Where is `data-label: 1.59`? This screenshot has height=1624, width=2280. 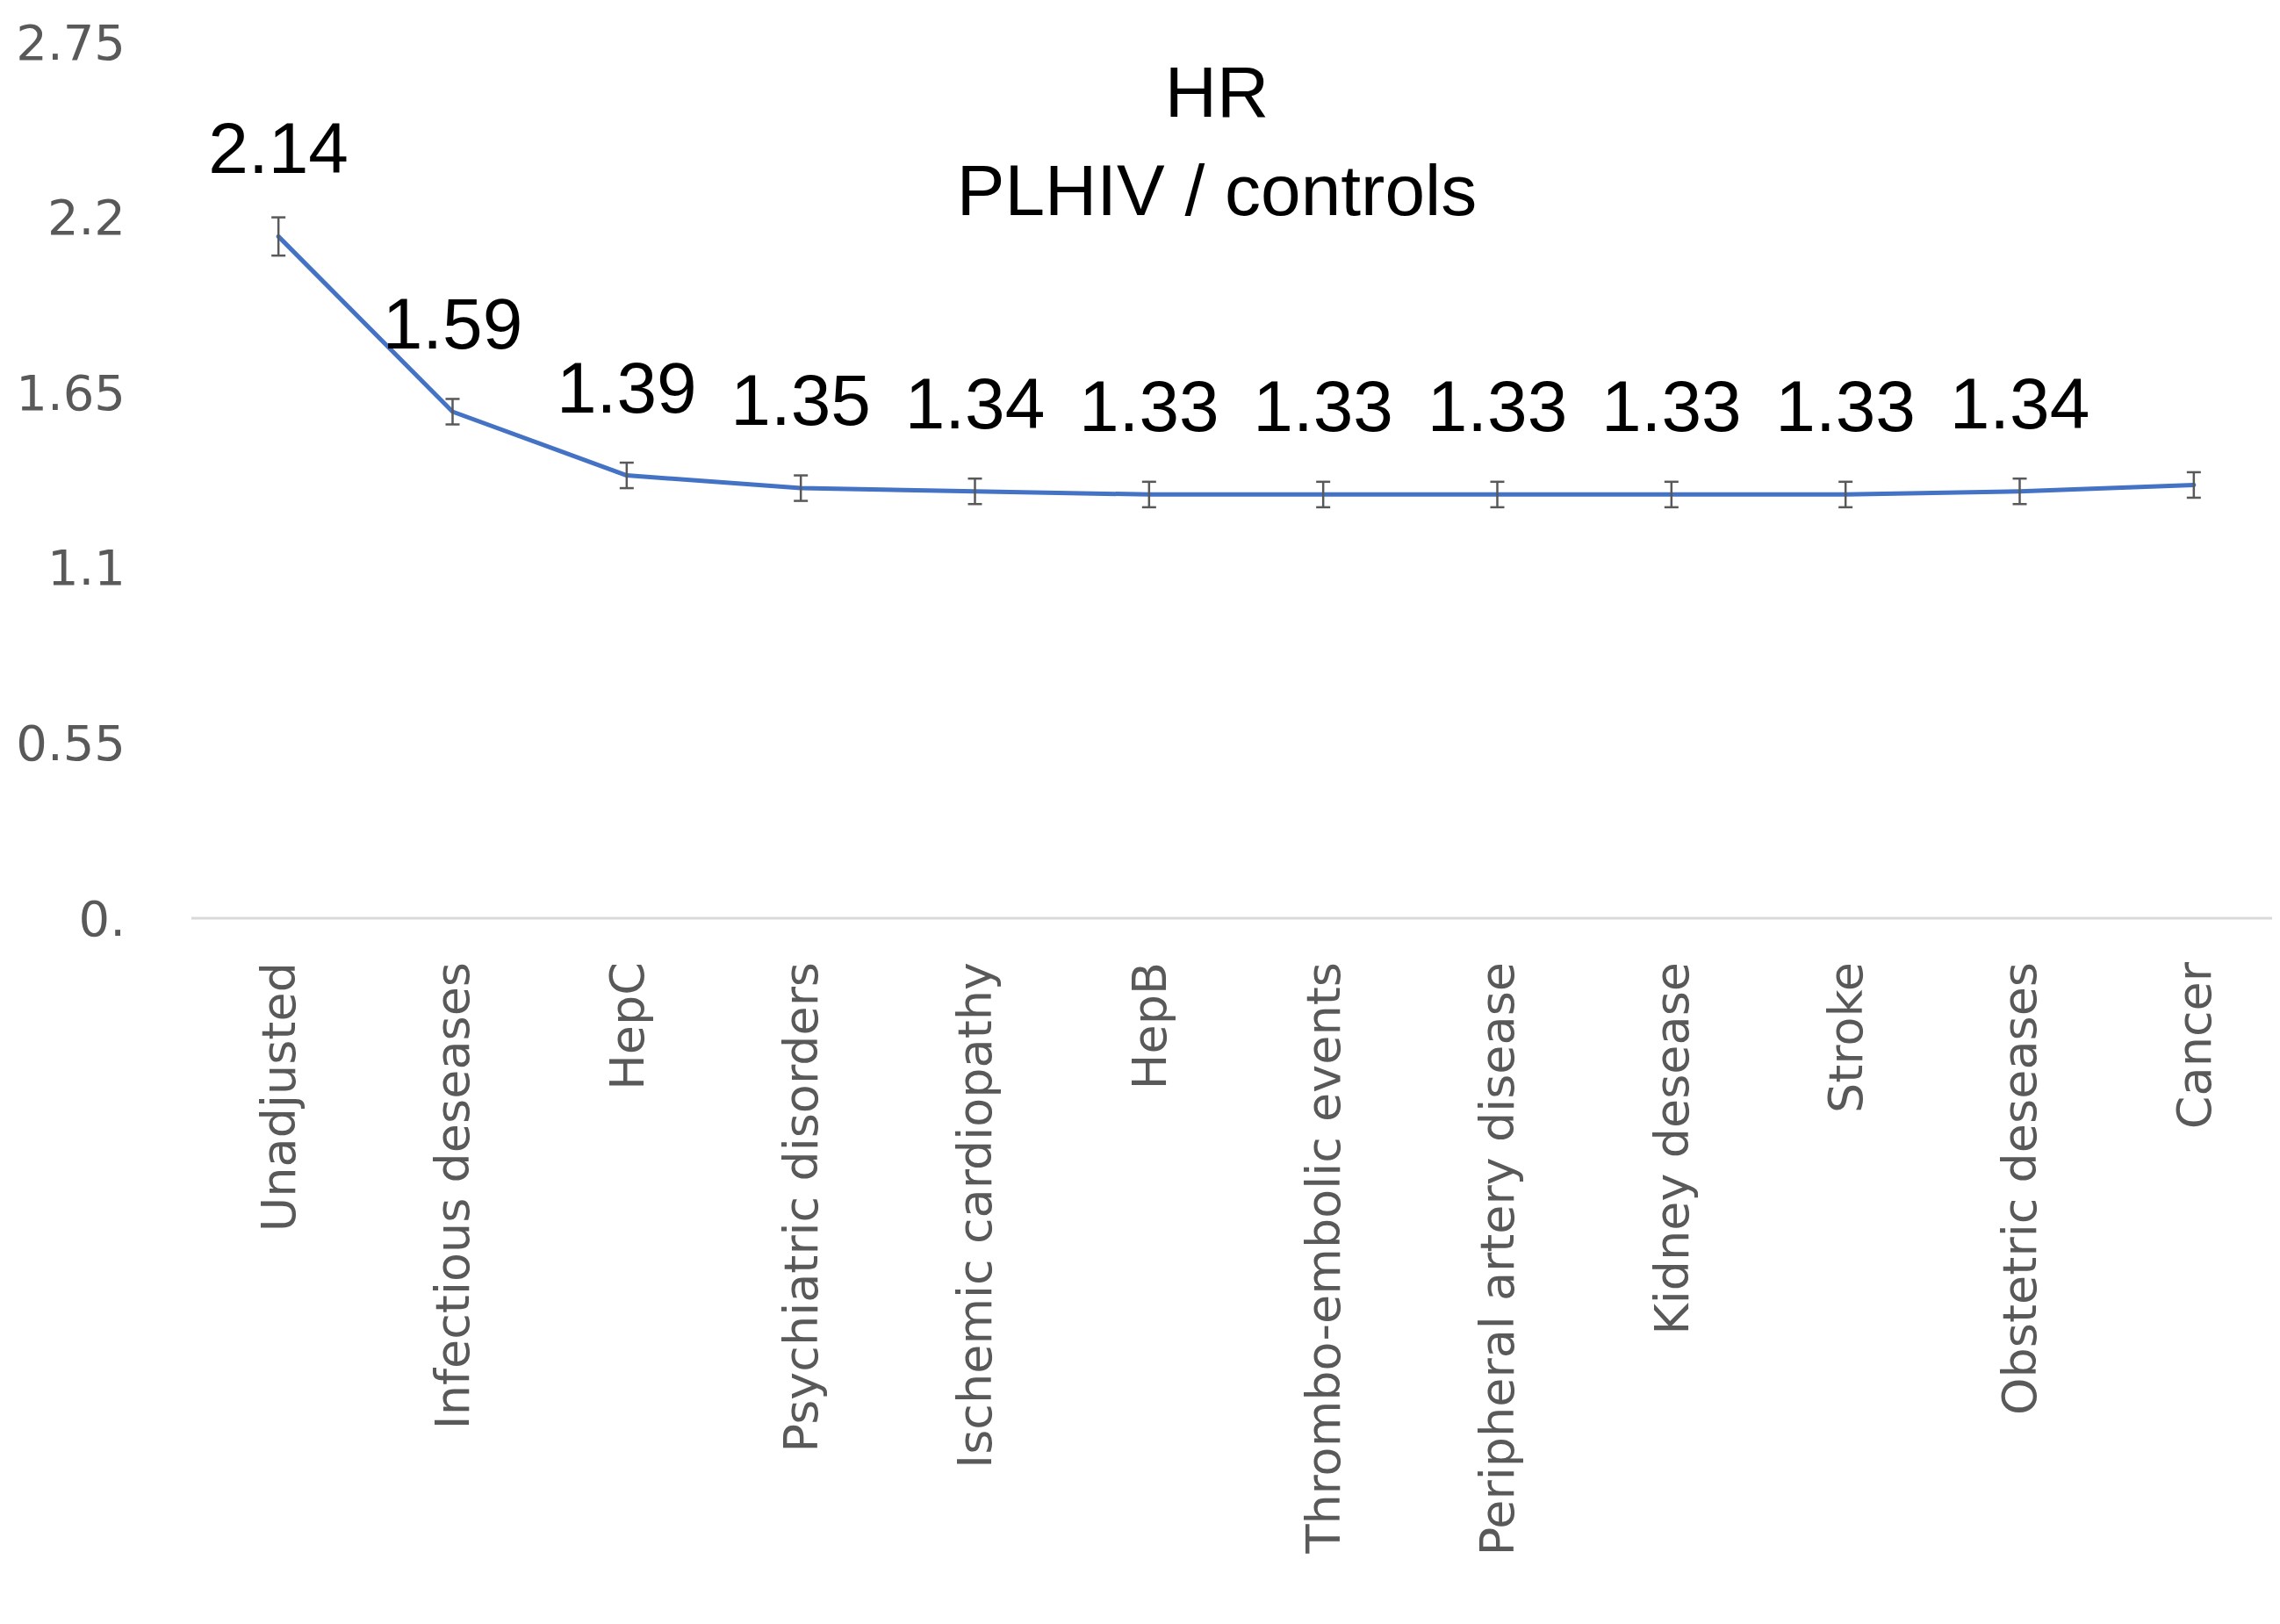 data-label: 1.59 is located at coordinates (452, 323).